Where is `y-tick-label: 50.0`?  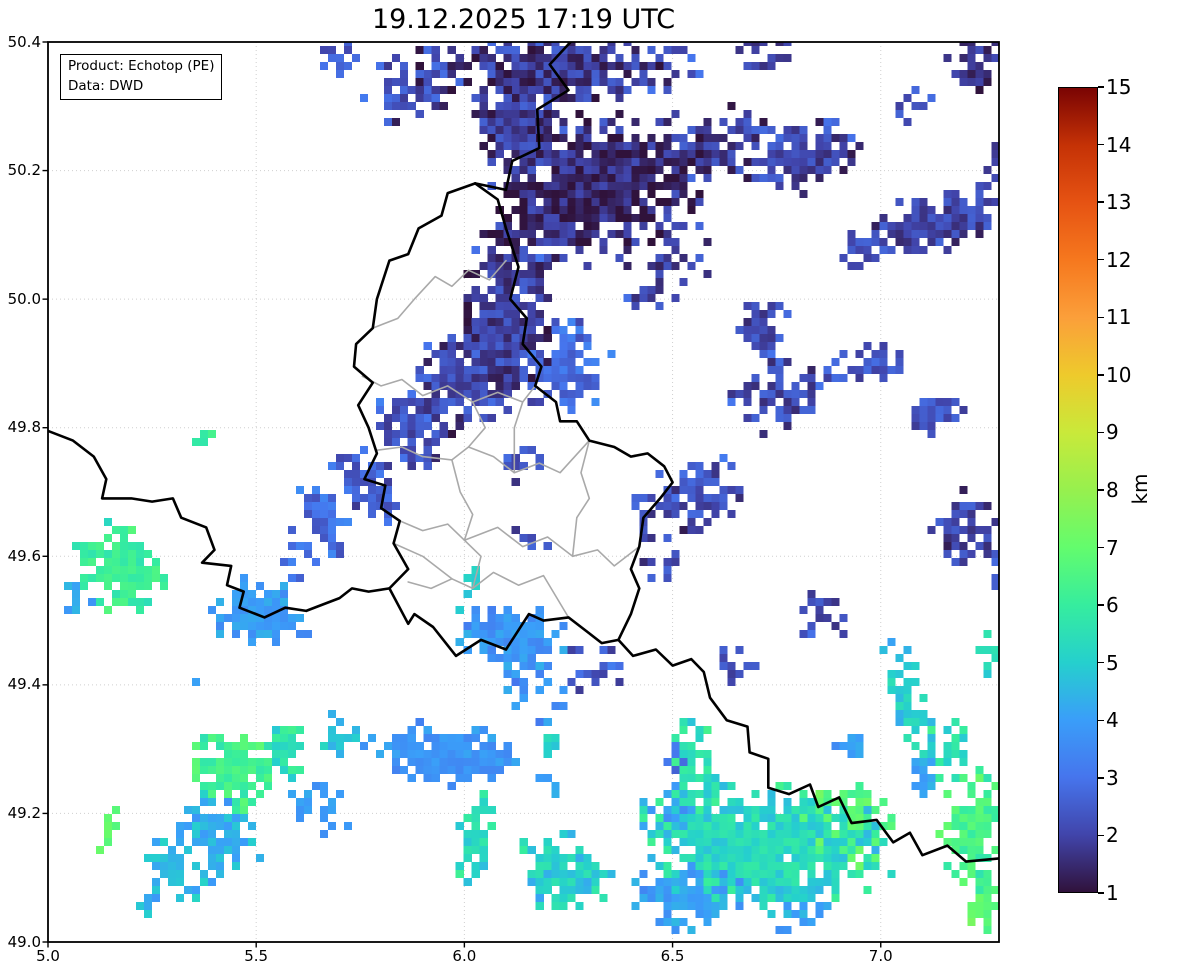 y-tick-label: 50.0 is located at coordinates (24, 298).